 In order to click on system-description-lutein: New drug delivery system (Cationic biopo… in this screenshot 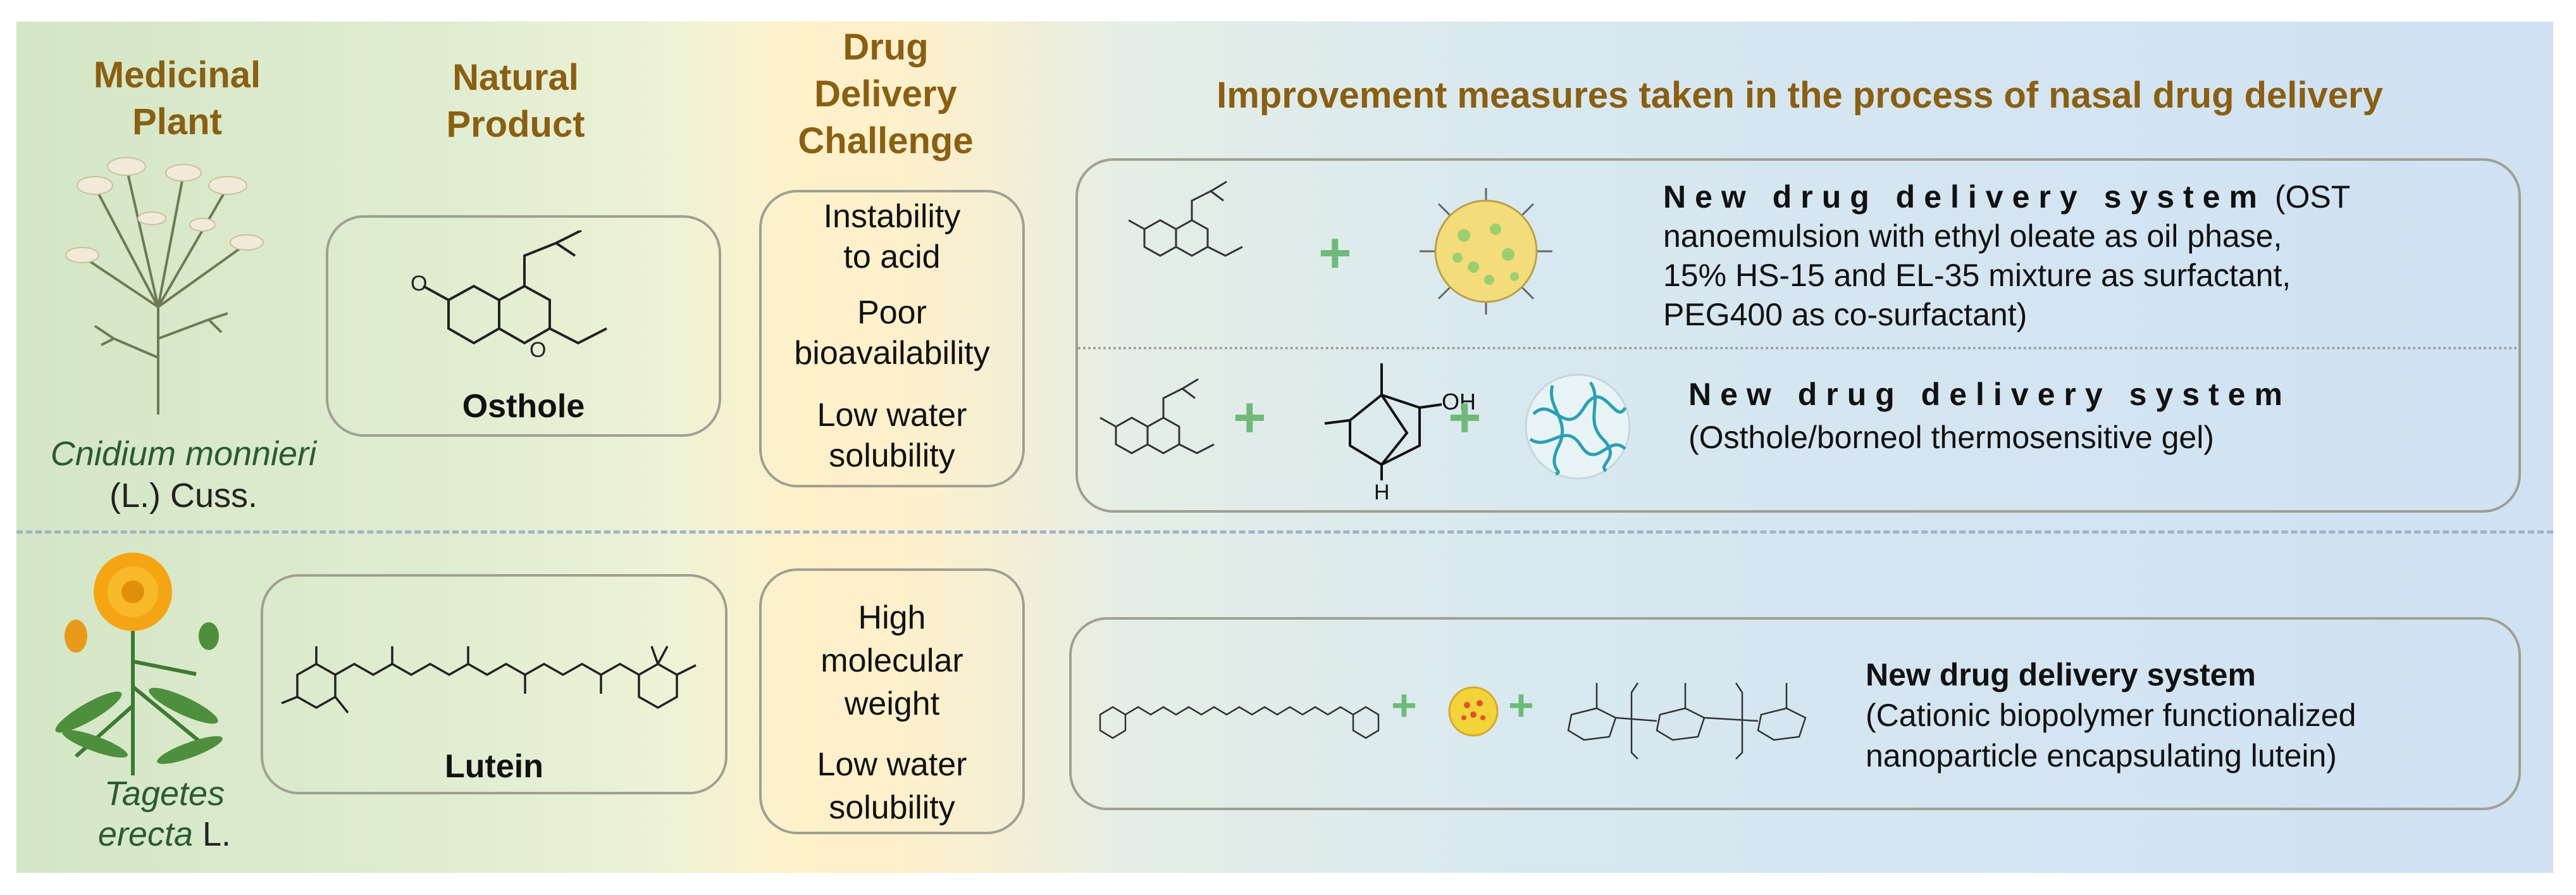, I will do `click(2191, 715)`.